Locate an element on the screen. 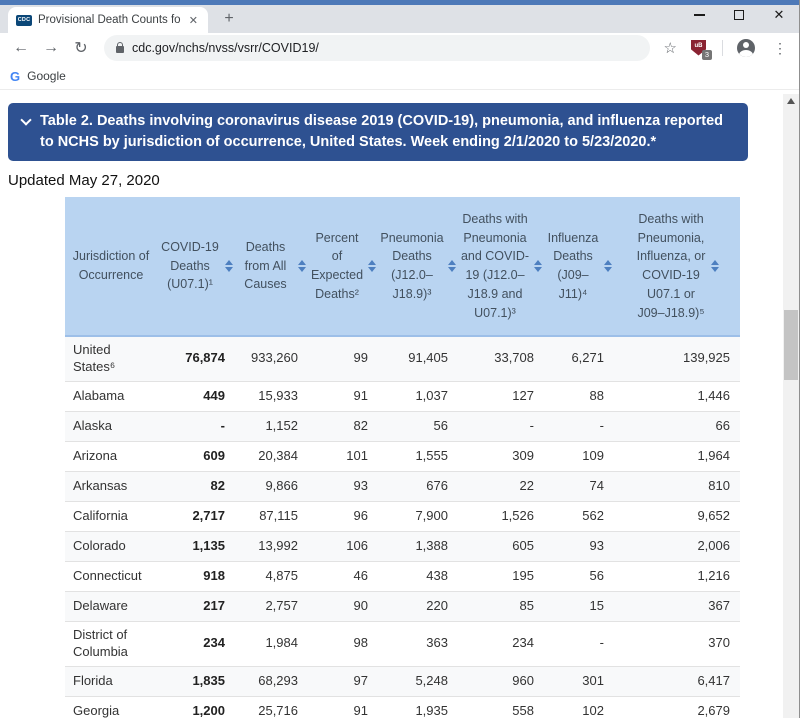  value-cell: 195 is located at coordinates (523, 575).